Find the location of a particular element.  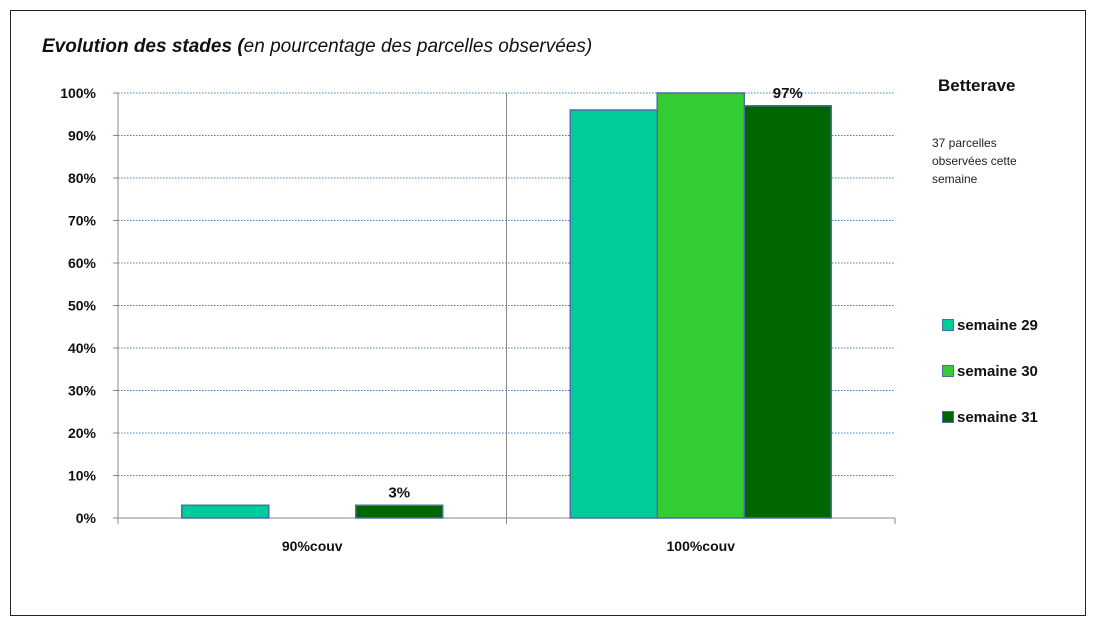

y-tick-label: 80% is located at coordinates (82, 178).